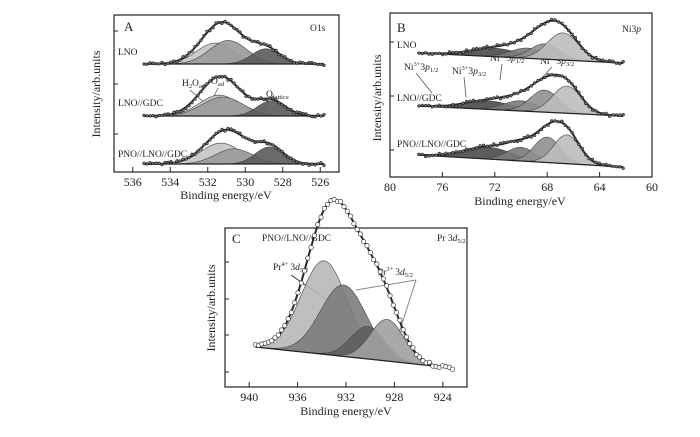 Image resolution: width=700 pixels, height=437 pixels. Describe the element at coordinates (346, 397) in the screenshot. I see `x-tick-label: 932` at that location.